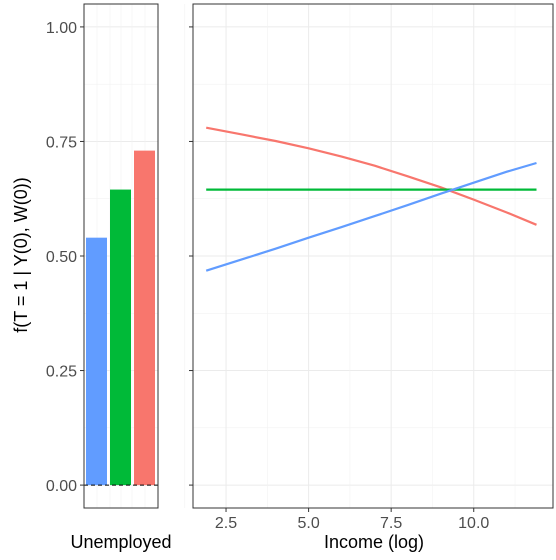 Image resolution: width=556 pixels, height=560 pixels. I want to click on x-tick-label: 2.5, so click(226, 523).